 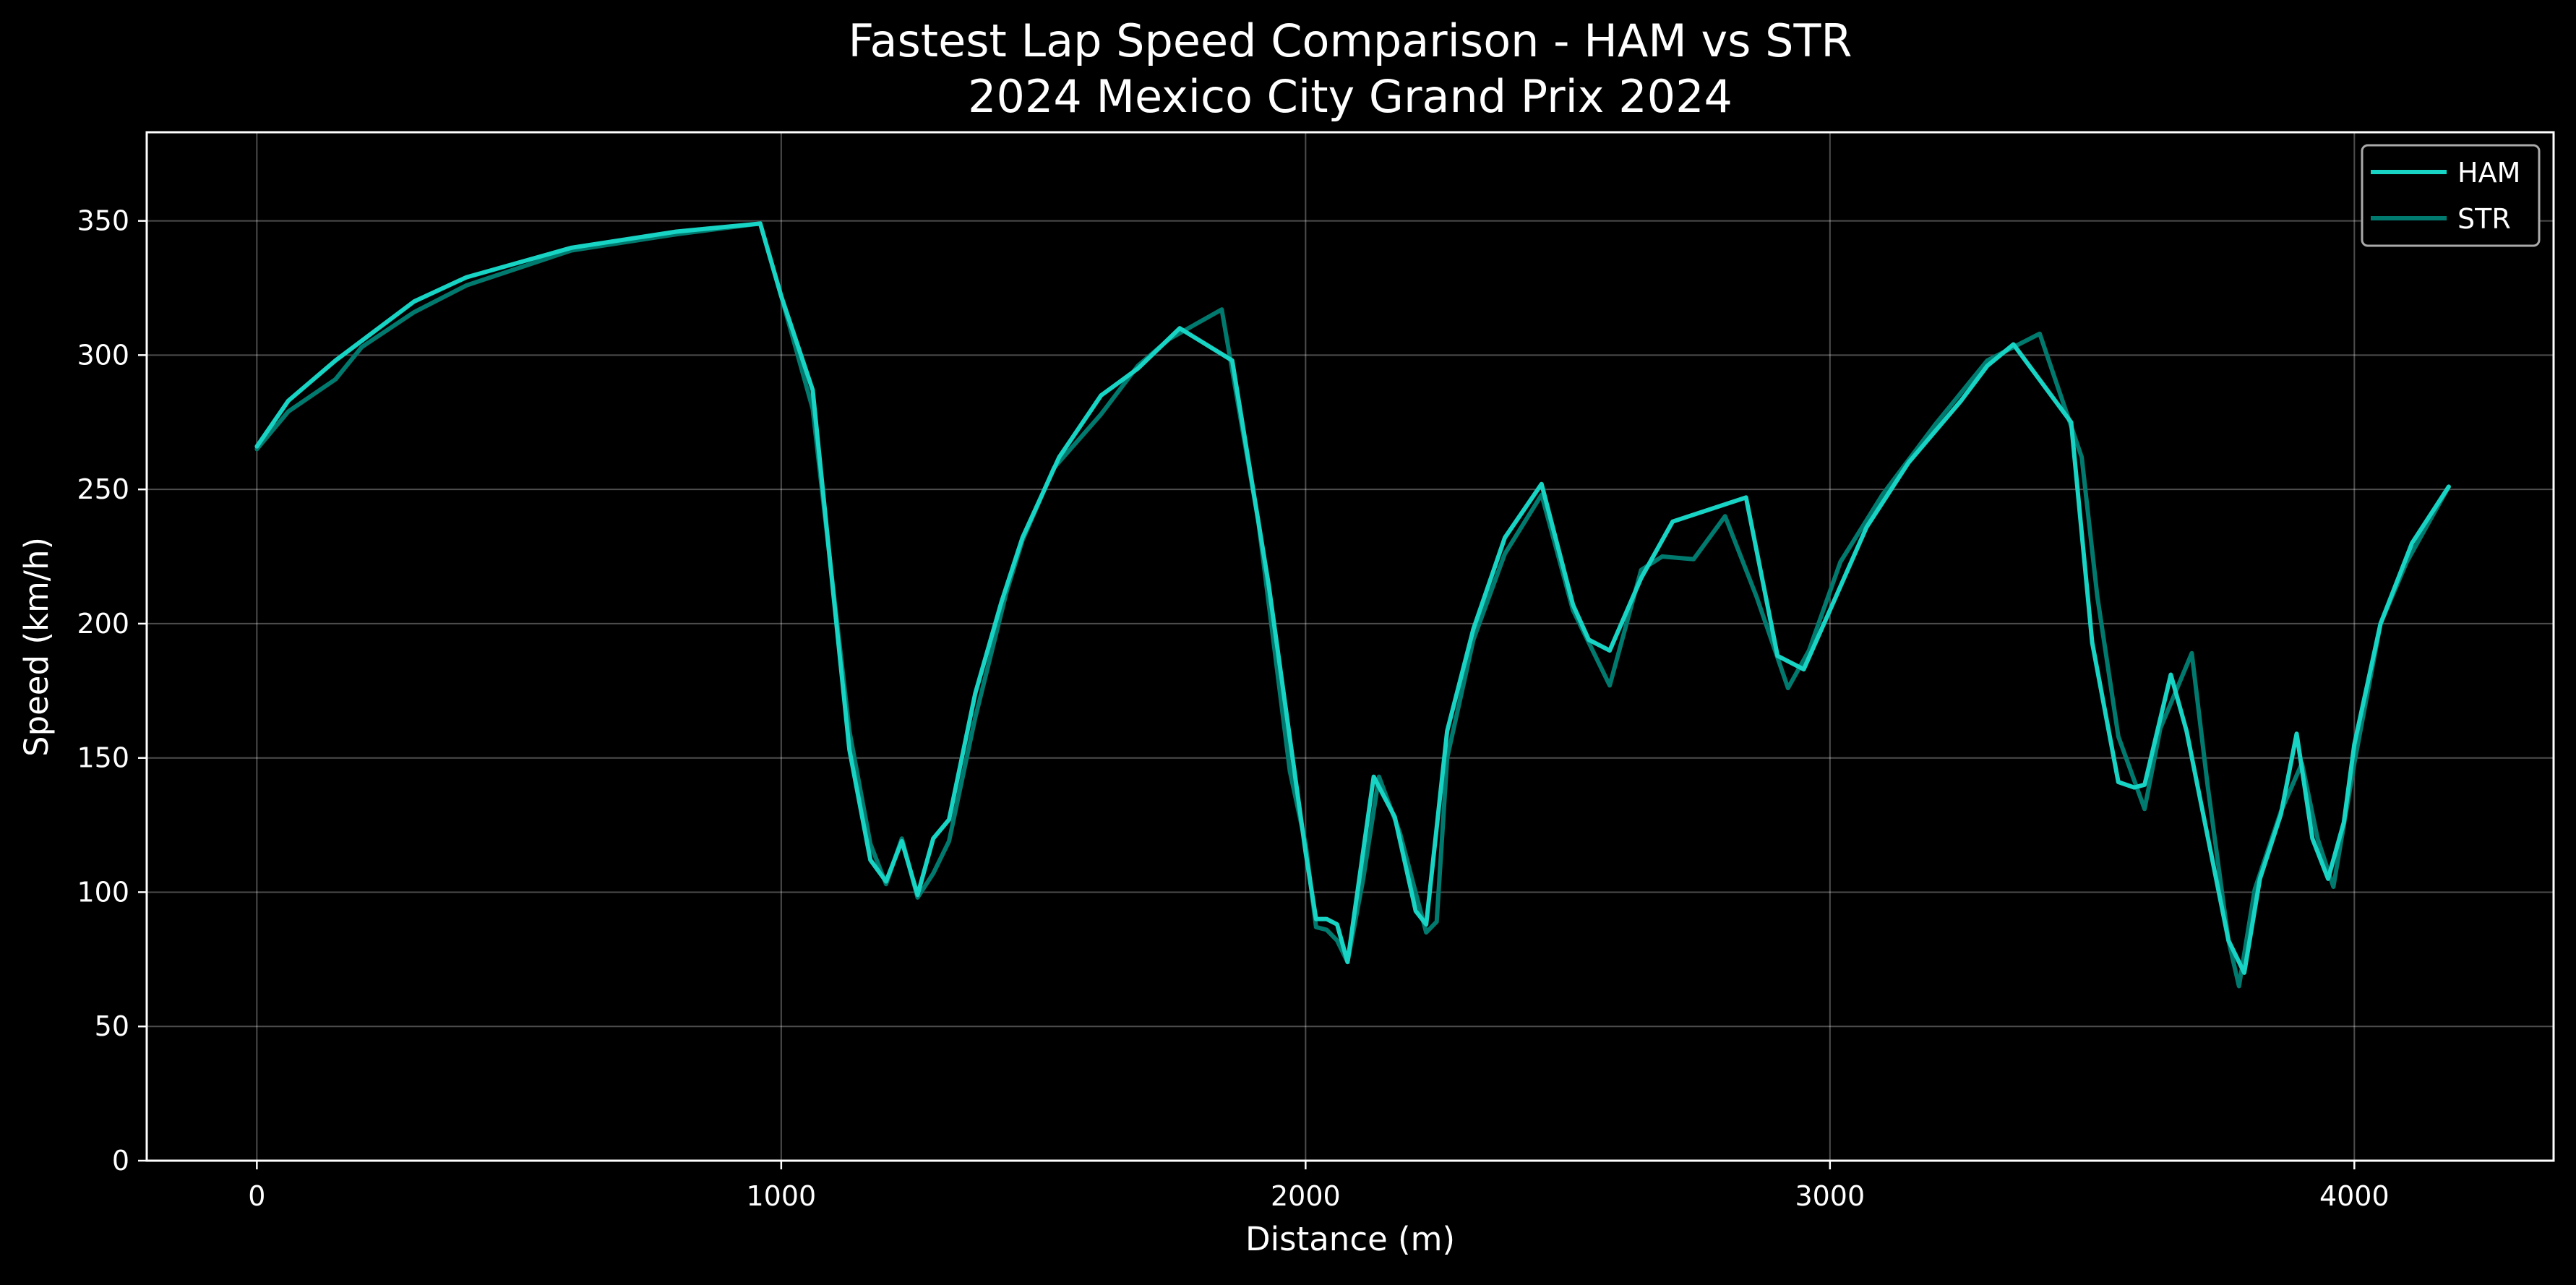 What do you see at coordinates (2489, 173) in the screenshot?
I see `legend-label-ham: HAM` at bounding box center [2489, 173].